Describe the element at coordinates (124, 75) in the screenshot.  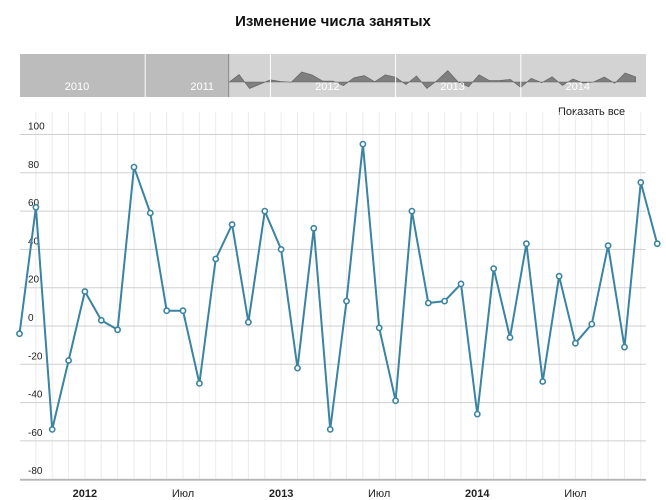
I see `navigator-unselected-range` at that location.